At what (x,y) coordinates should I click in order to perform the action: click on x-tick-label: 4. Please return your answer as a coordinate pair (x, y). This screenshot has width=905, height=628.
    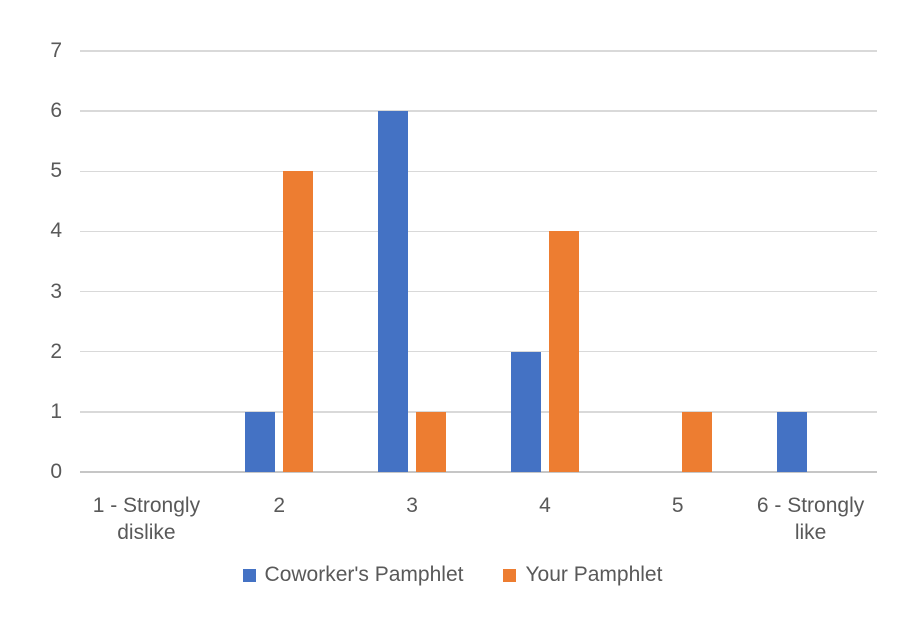
    Looking at the image, I should click on (545, 505).